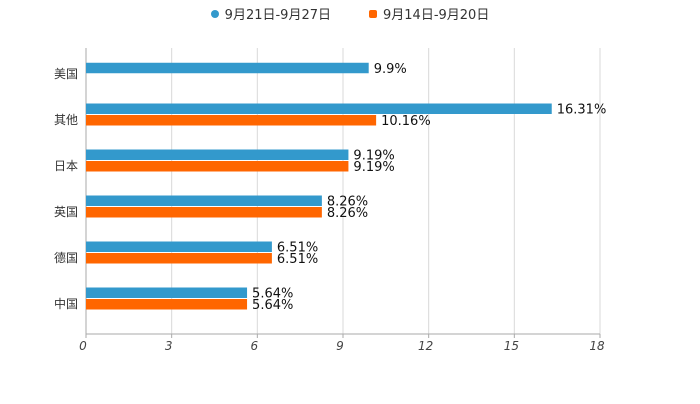  I want to click on legend-item-series-1: 9月21日-9月27日, so click(270, 13).